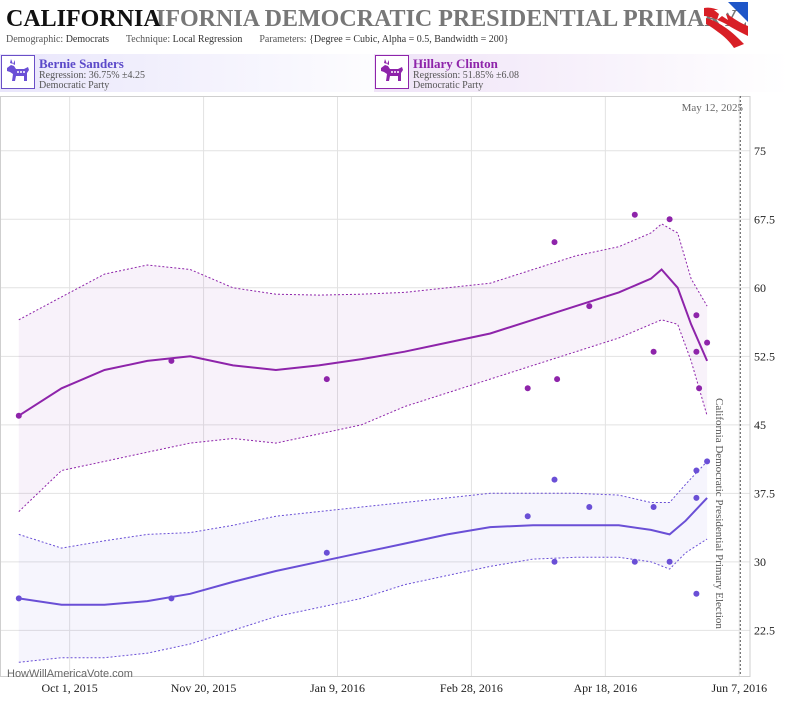 The image size is (789, 704). Describe the element at coordinates (81, 63) in the screenshot. I see `candidate-name: Bernie Sanders` at that location.